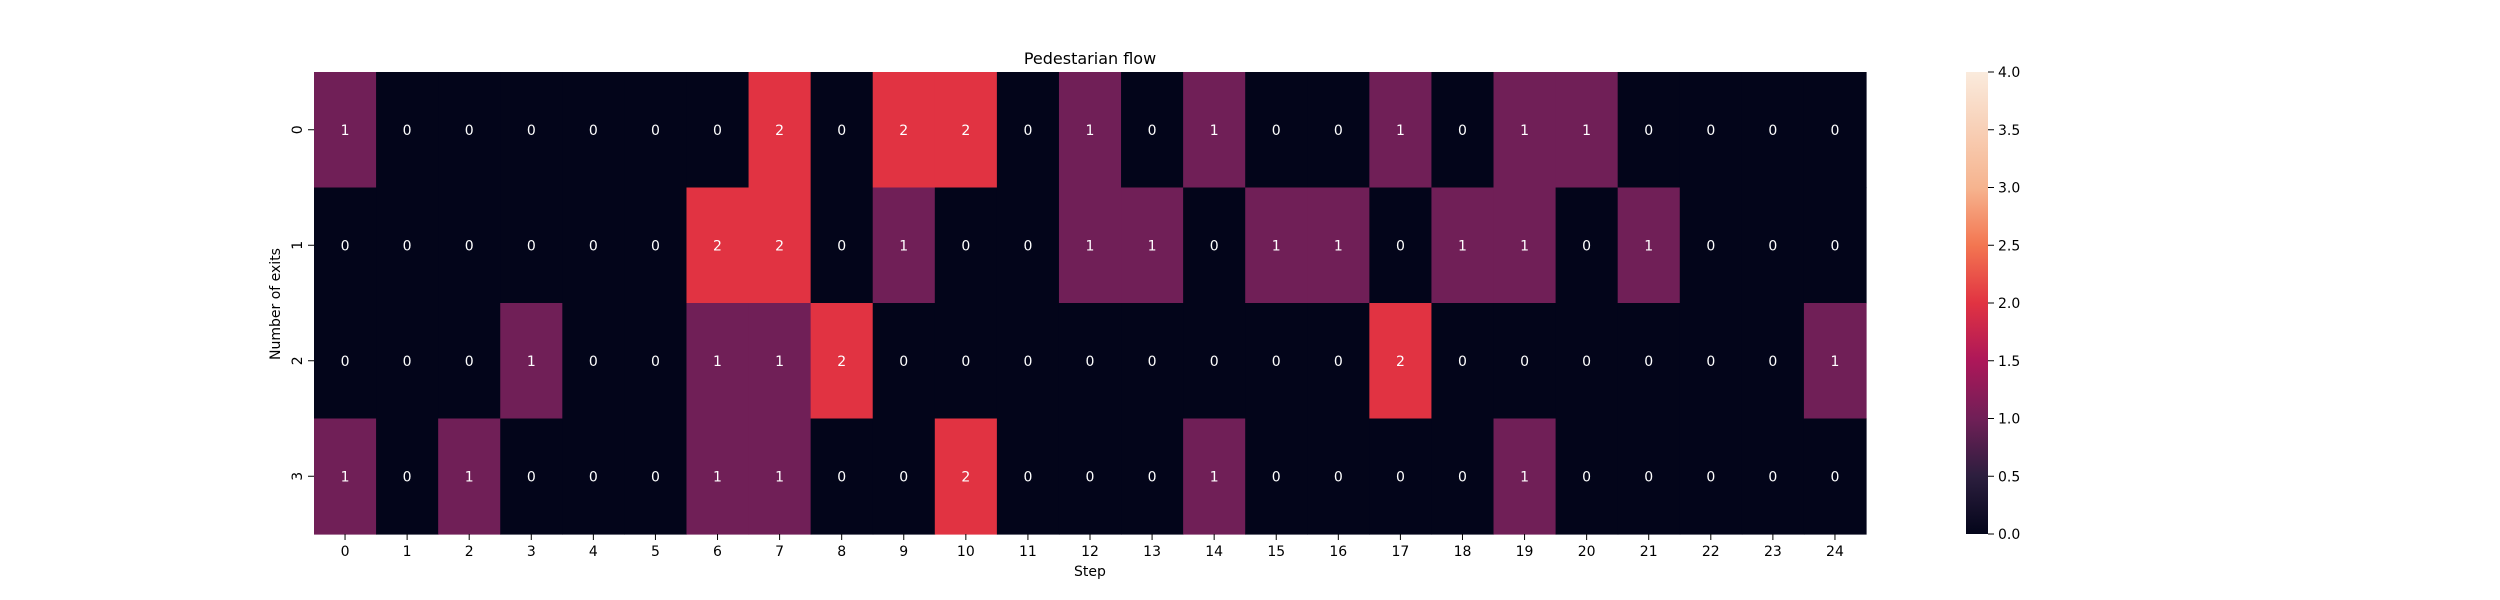 This screenshot has width=2500, height=600. What do you see at coordinates (2009, 246) in the screenshot?
I see `colorbar-tick-label: 2.5` at bounding box center [2009, 246].